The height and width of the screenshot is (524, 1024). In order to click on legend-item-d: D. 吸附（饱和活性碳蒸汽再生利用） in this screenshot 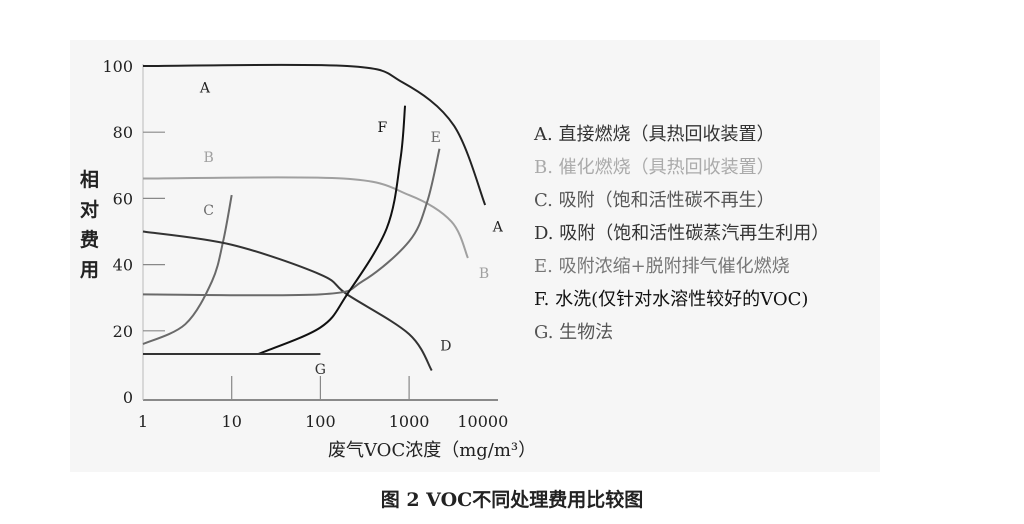, I will do `click(682, 233)`.